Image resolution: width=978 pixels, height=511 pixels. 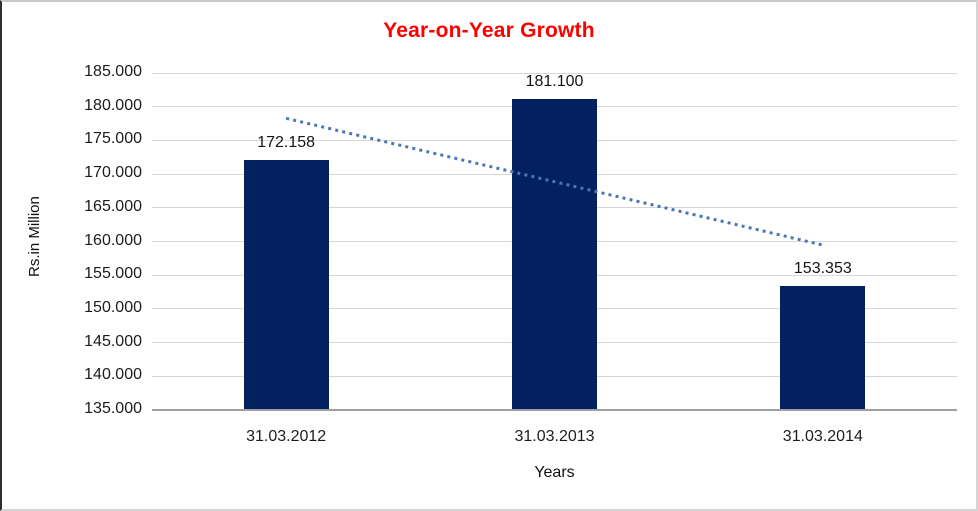 What do you see at coordinates (554, 436) in the screenshot?
I see `x-axis-tick-label: 31.03.2013` at bounding box center [554, 436].